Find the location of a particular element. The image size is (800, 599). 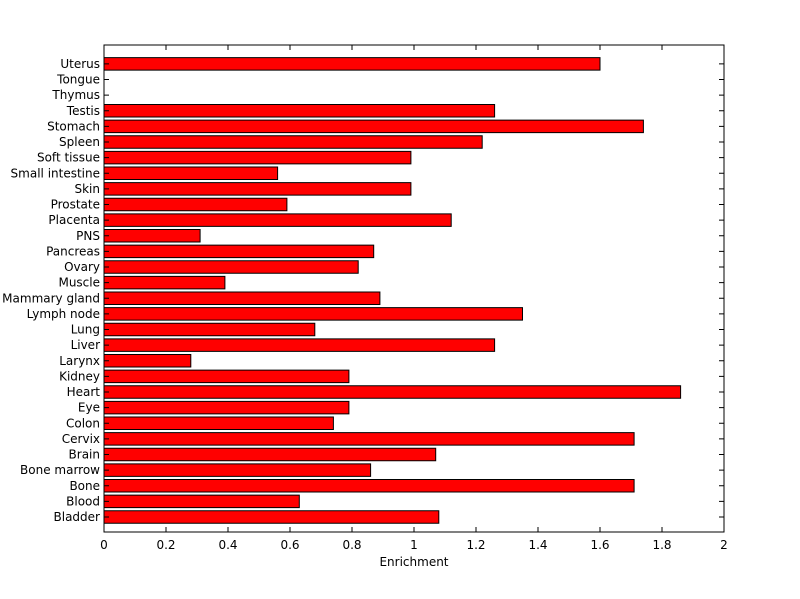

y-tick-label: Muscle is located at coordinates (79, 283).